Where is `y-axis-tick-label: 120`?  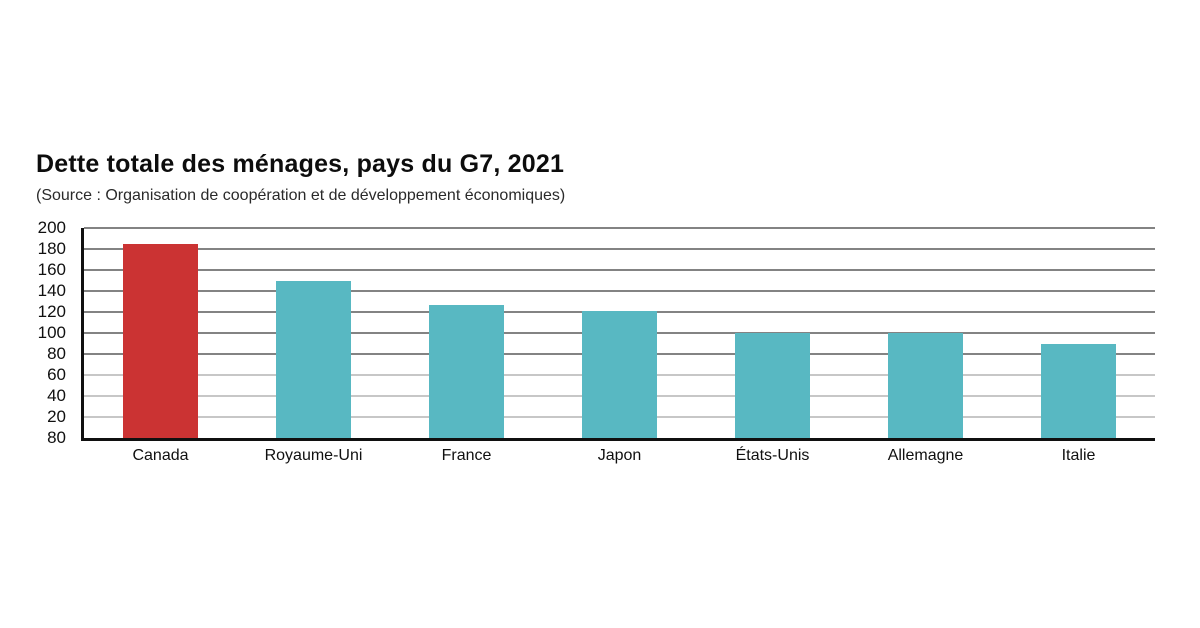
y-axis-tick-label: 120 is located at coordinates (51, 311).